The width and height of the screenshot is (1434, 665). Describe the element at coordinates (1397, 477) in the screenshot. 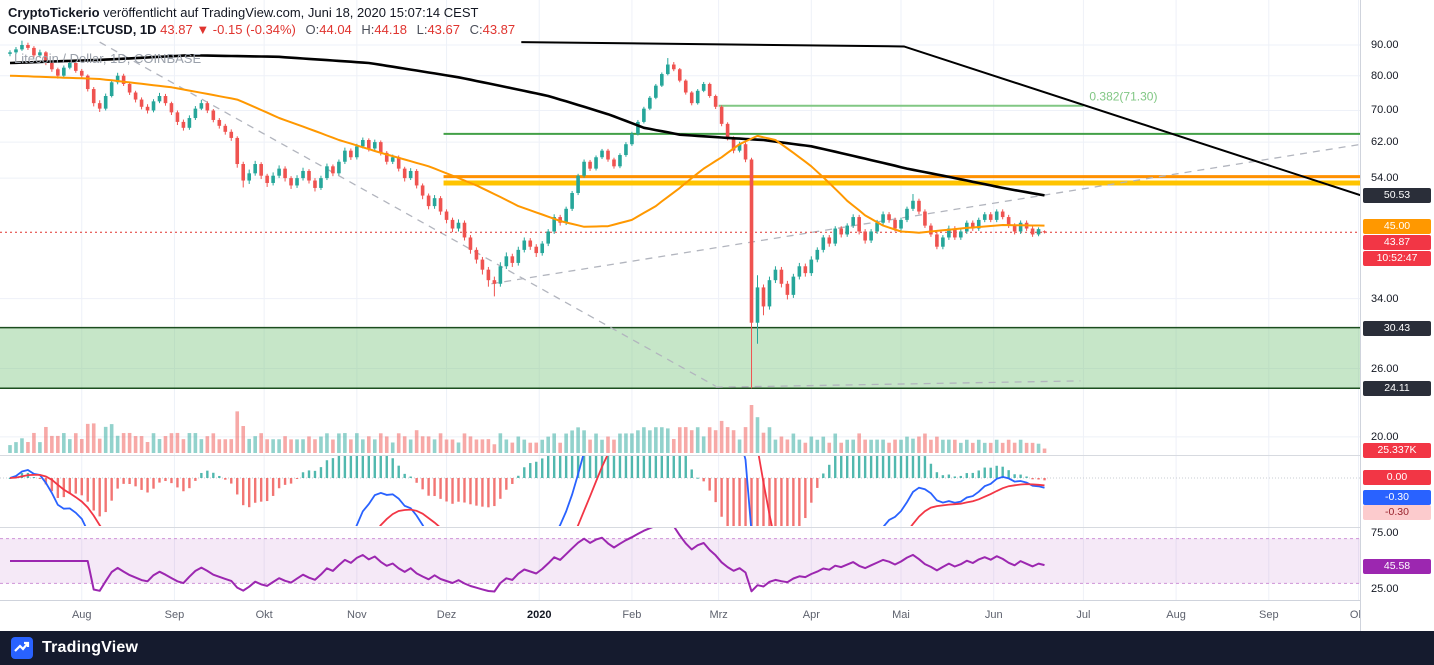

I see `macd-axis-tag: 0.00` at that location.